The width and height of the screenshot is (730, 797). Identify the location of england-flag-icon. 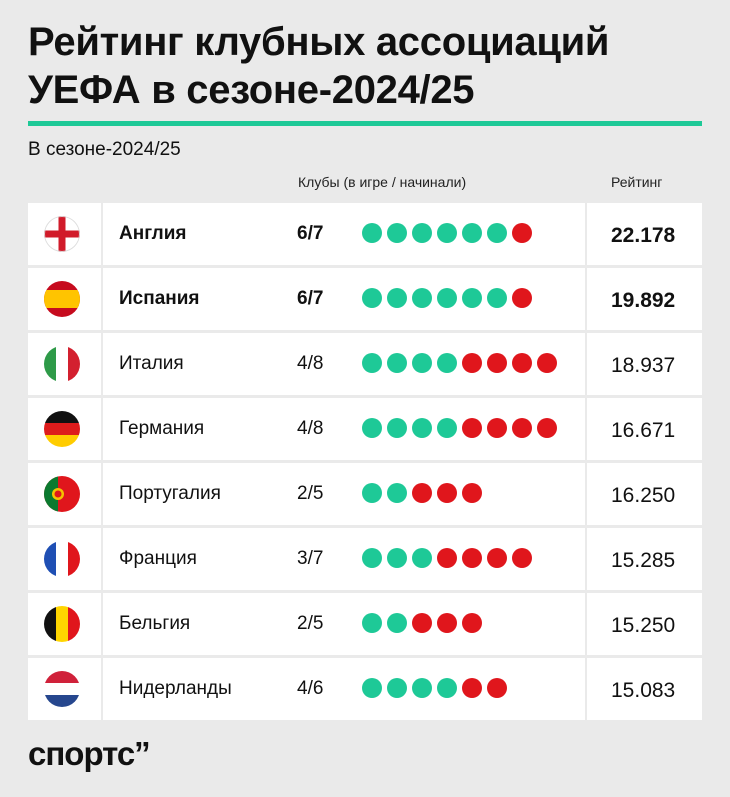
(62, 234).